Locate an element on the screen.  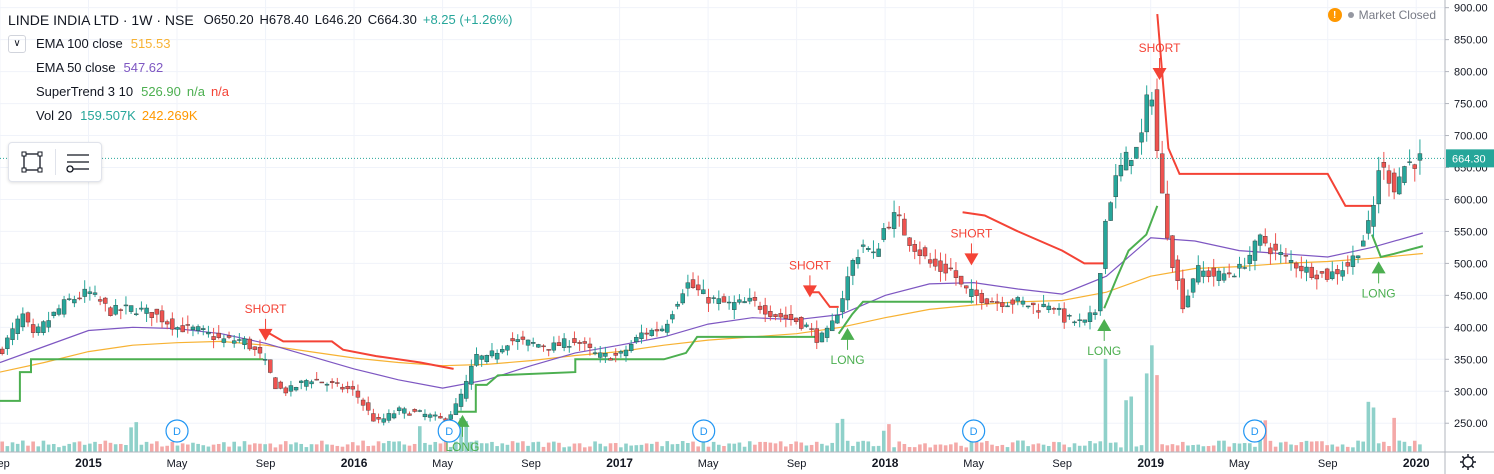
market-status: ! Market Closed is located at coordinates (1381, 15).